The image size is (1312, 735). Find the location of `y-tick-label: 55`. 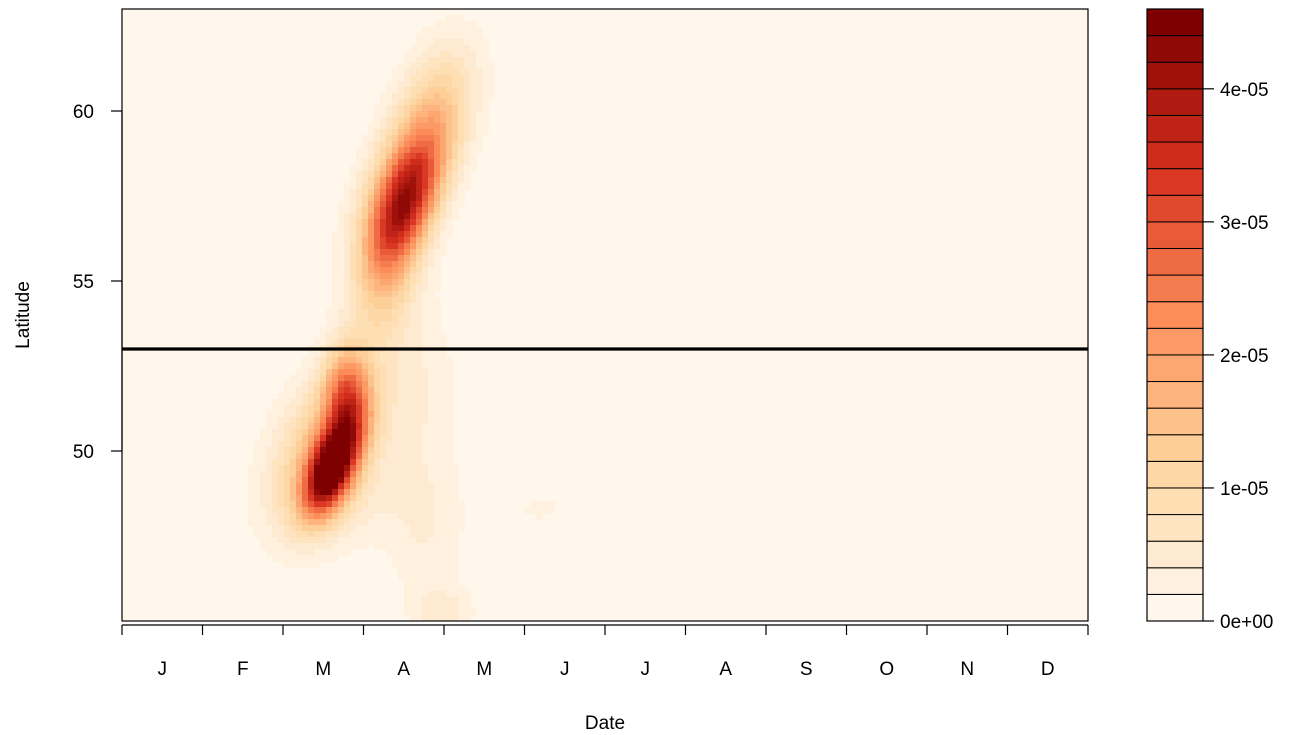

y-tick-label: 55 is located at coordinates (83, 282).